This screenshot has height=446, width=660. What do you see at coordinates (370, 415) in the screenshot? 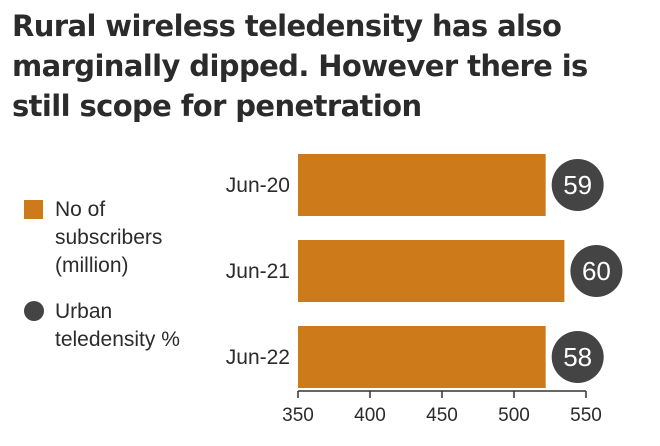
I see `x-tick-label-400: 400` at bounding box center [370, 415].